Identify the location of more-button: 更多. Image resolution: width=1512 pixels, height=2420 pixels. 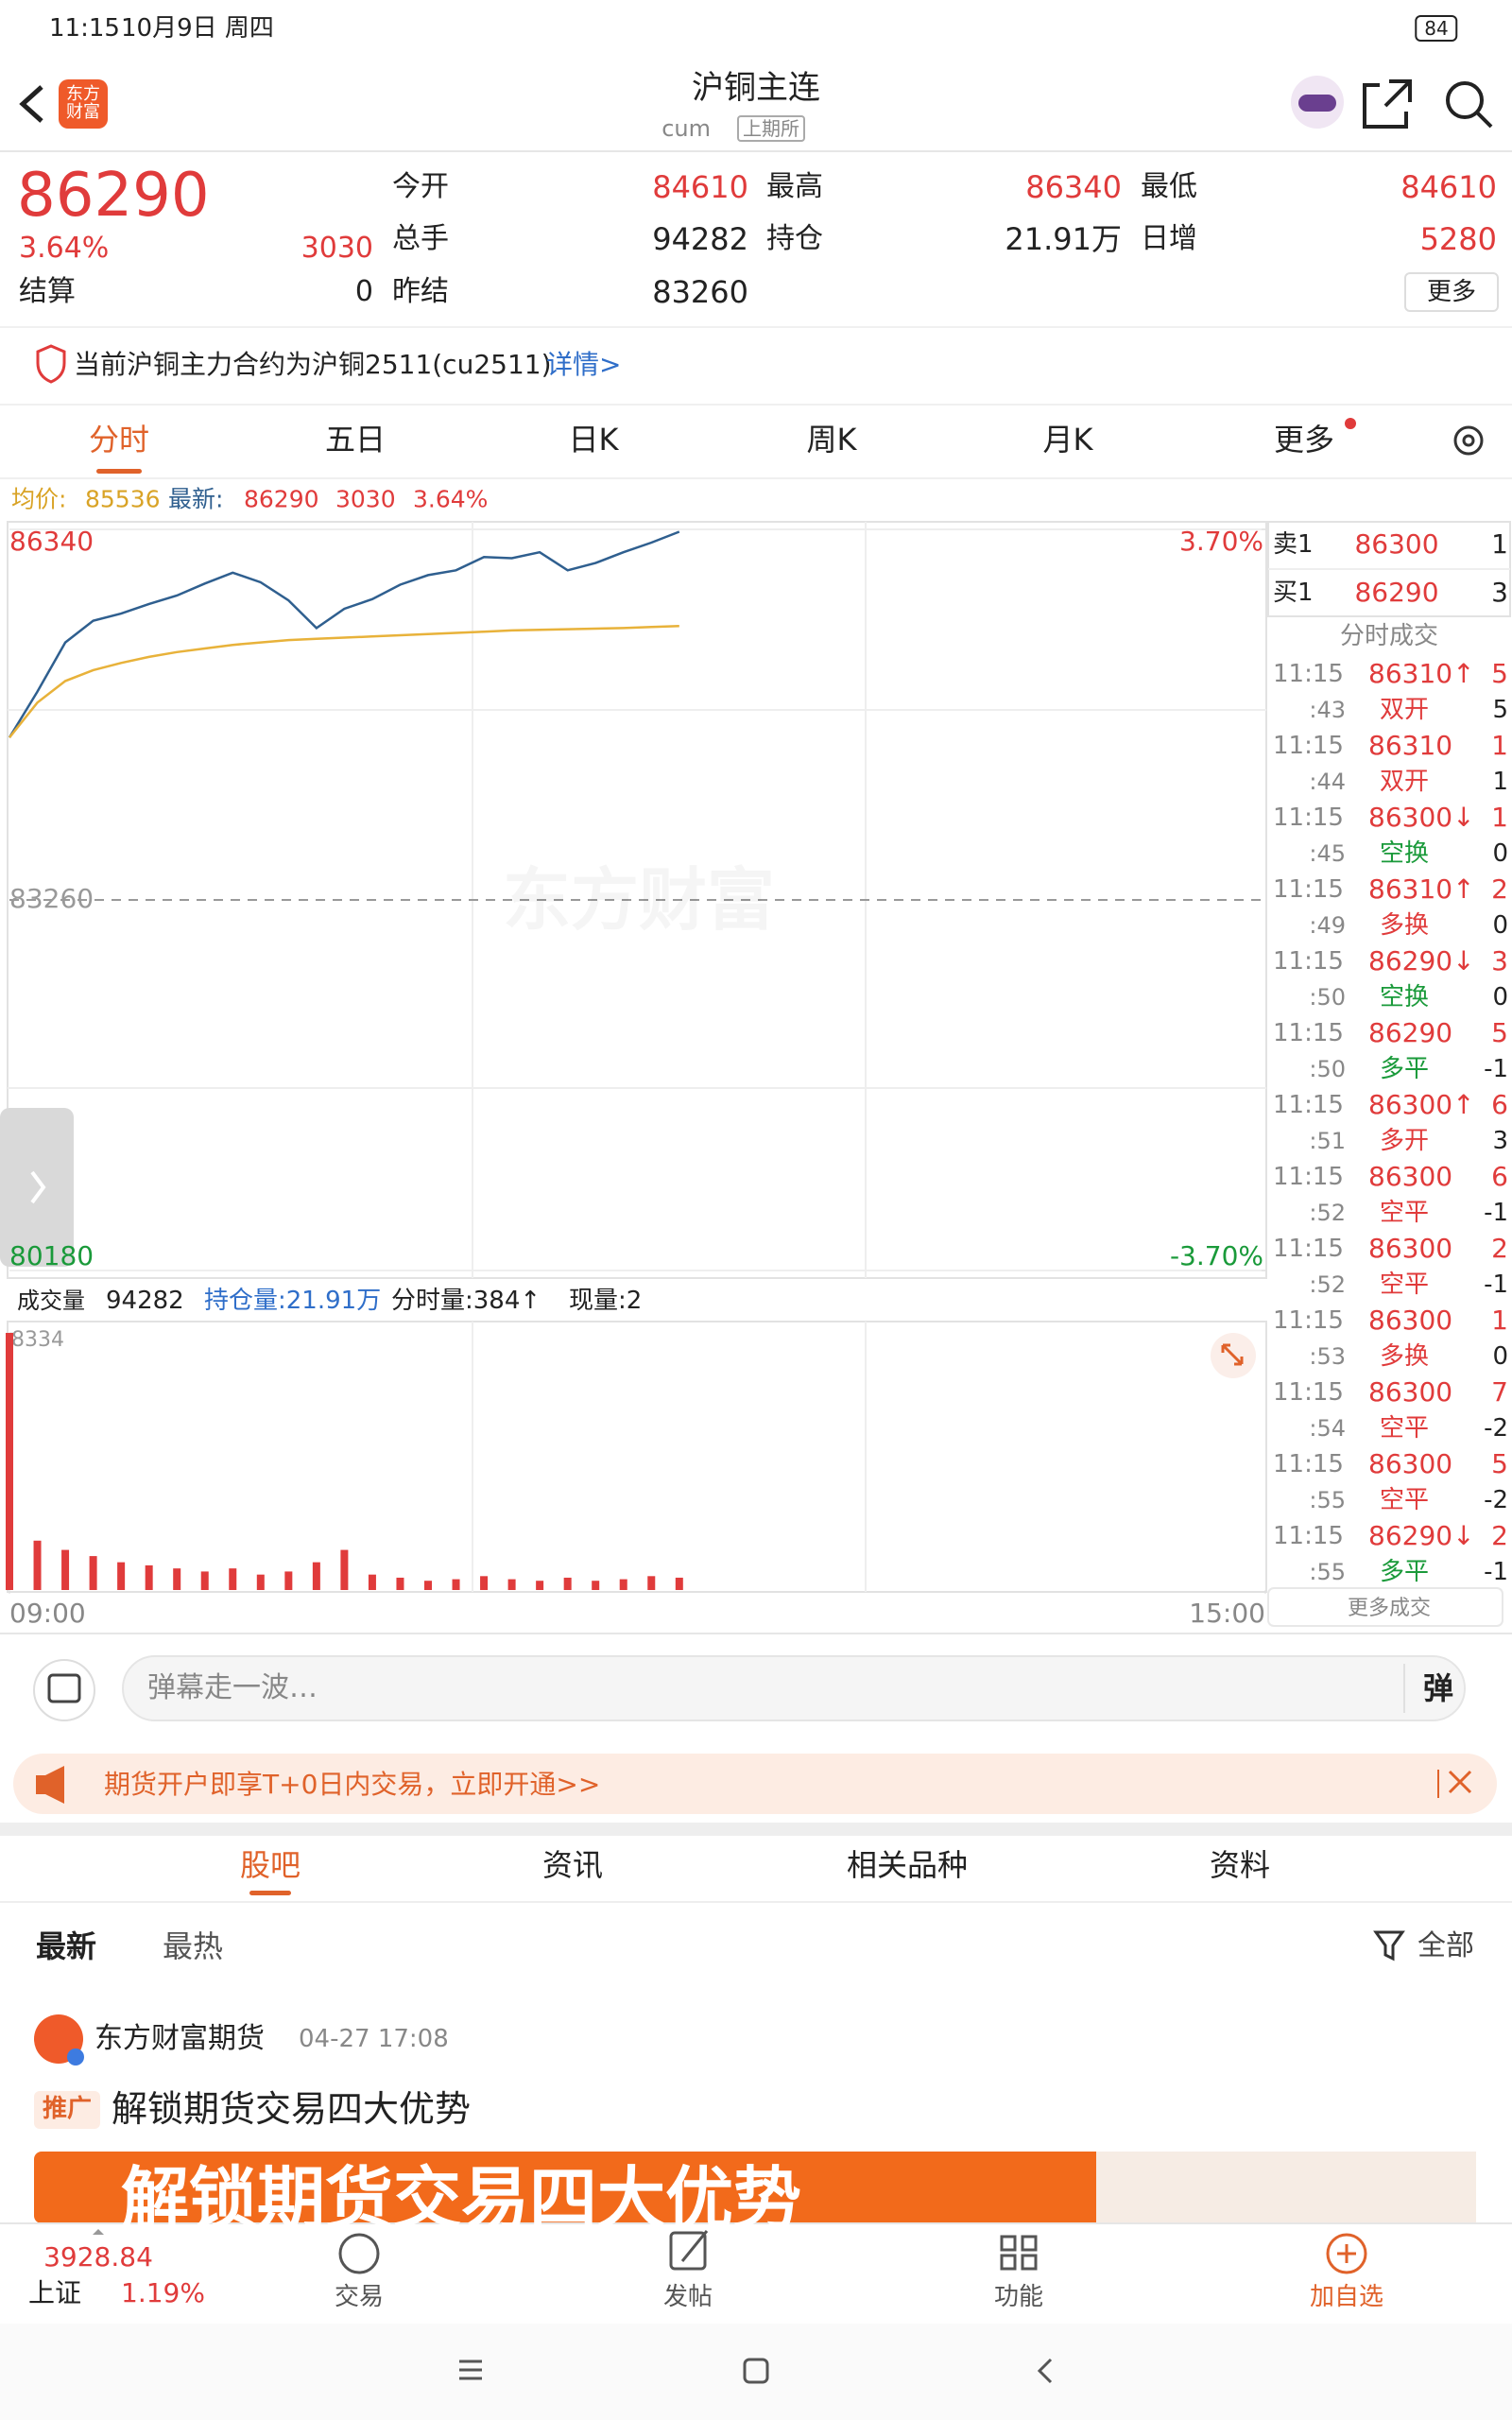
(1451, 292).